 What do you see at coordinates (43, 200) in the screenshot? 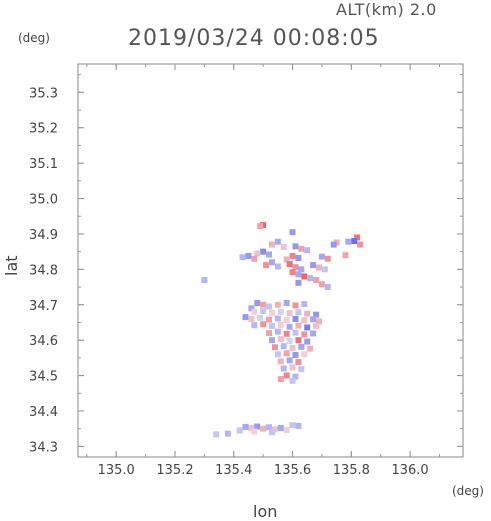
I see `y-tick-label: 35.0` at bounding box center [43, 200].